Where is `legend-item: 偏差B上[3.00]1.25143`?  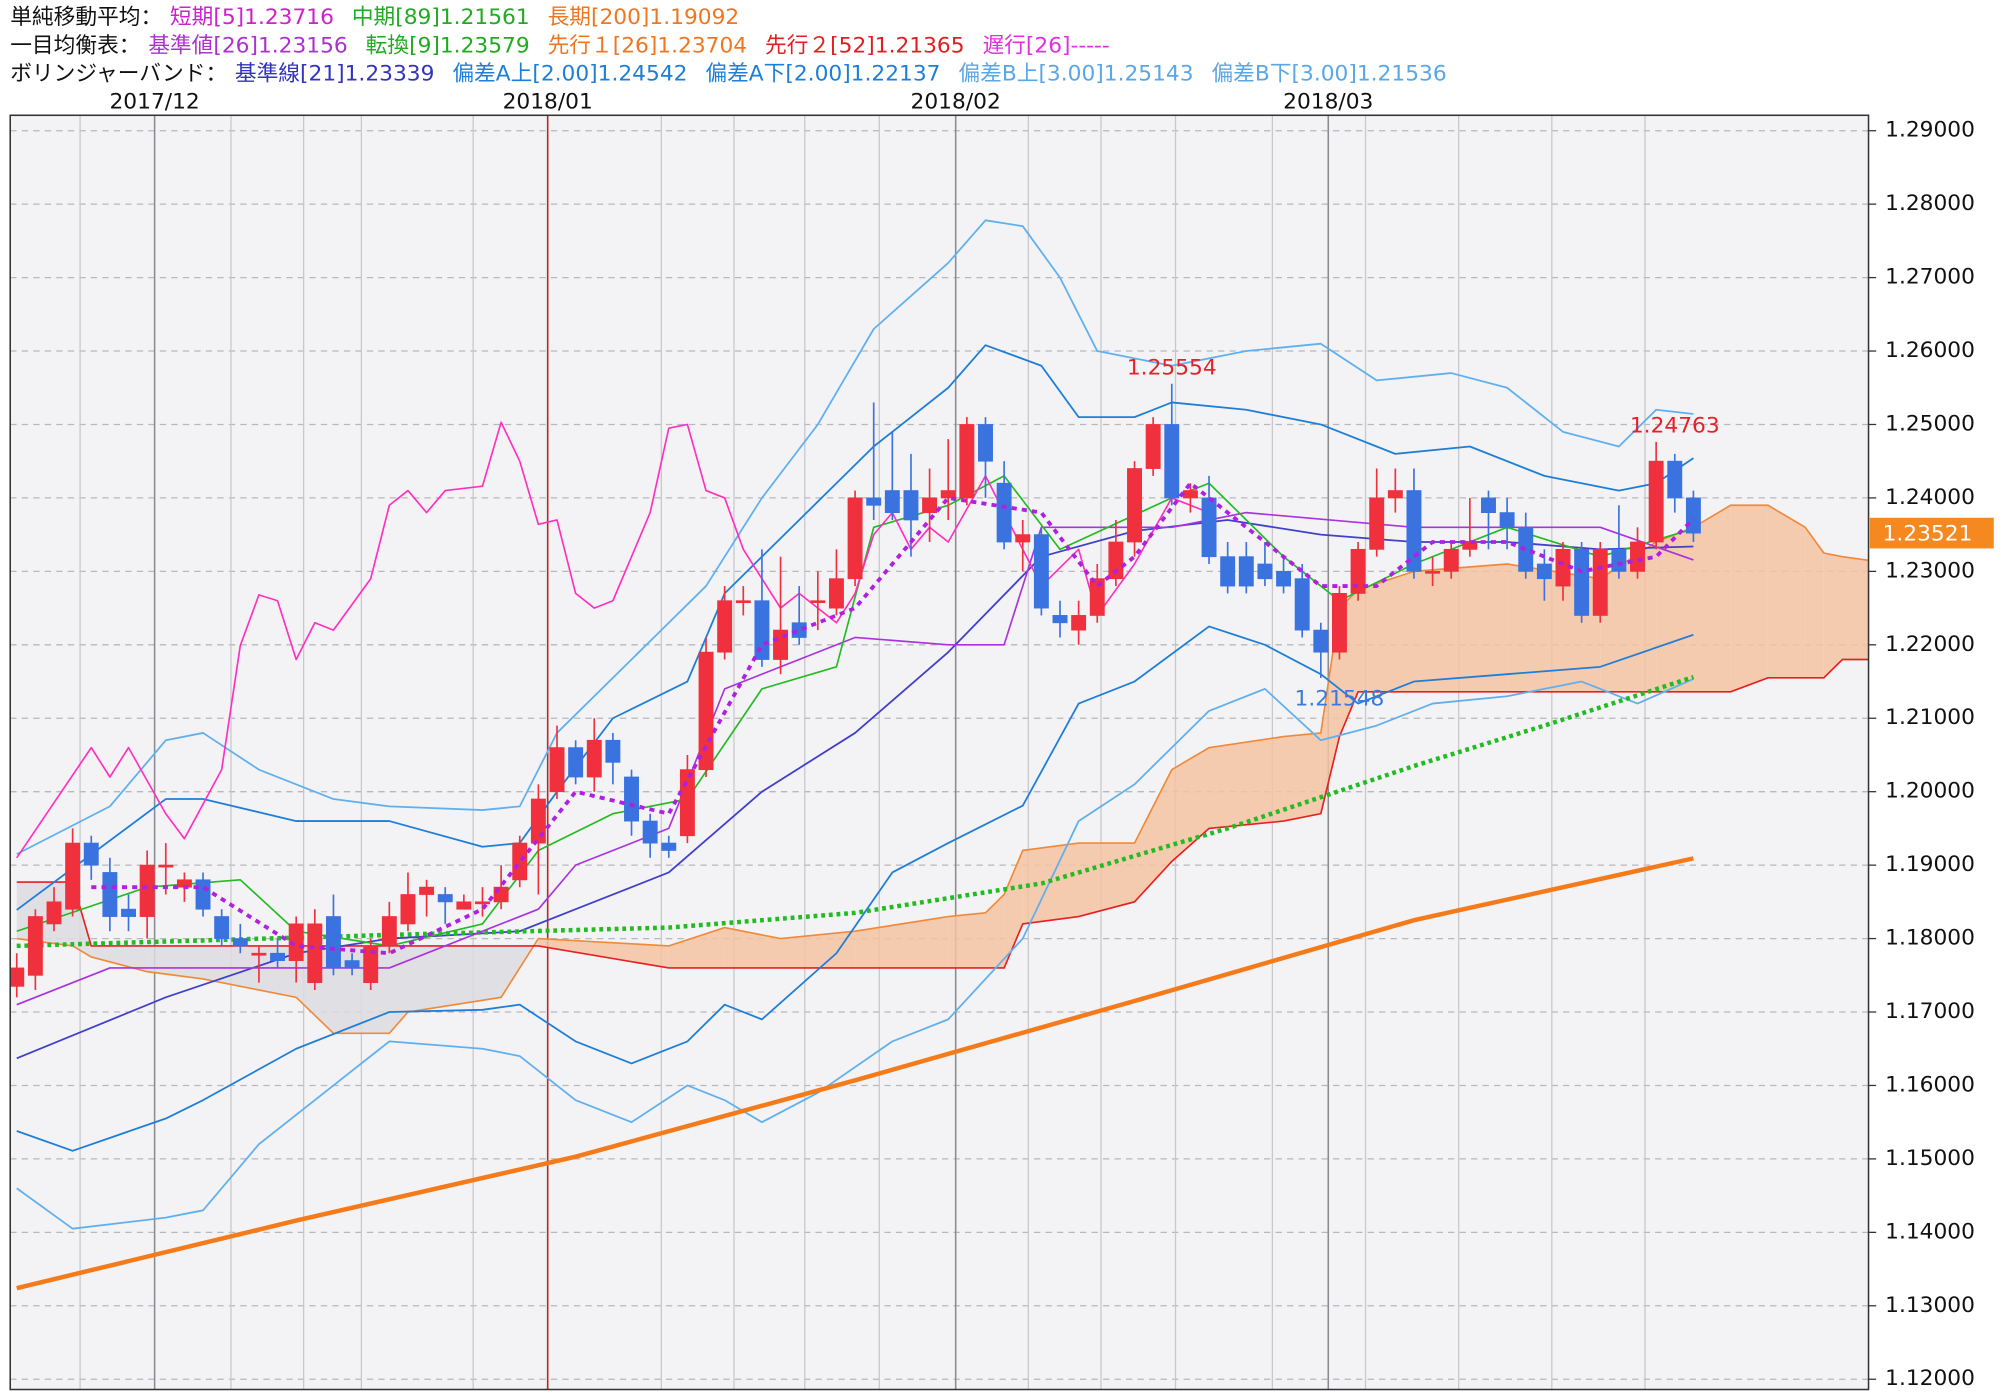 legend-item: 偏差B上[3.00]1.25143 is located at coordinates (1075, 73).